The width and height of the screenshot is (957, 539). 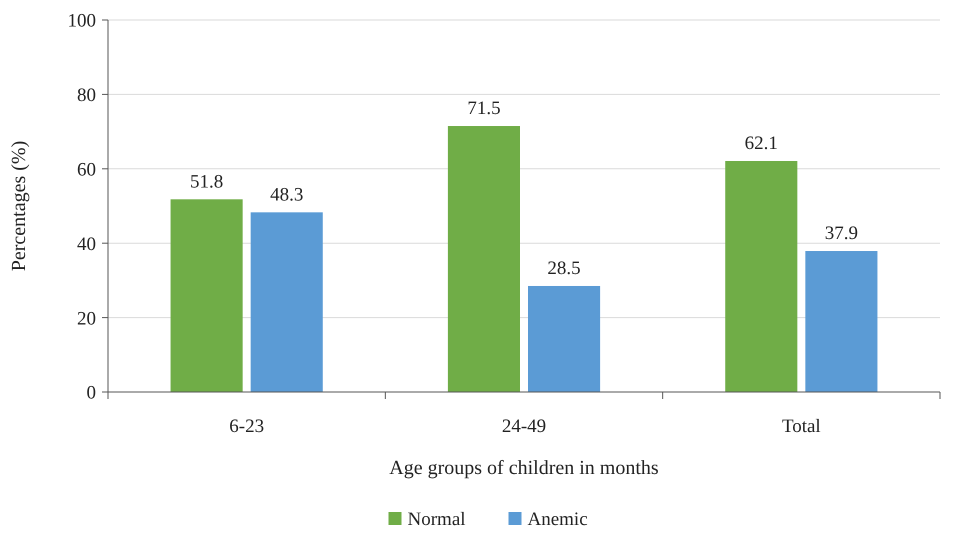 What do you see at coordinates (86, 244) in the screenshot?
I see `y-tick-label: 40` at bounding box center [86, 244].